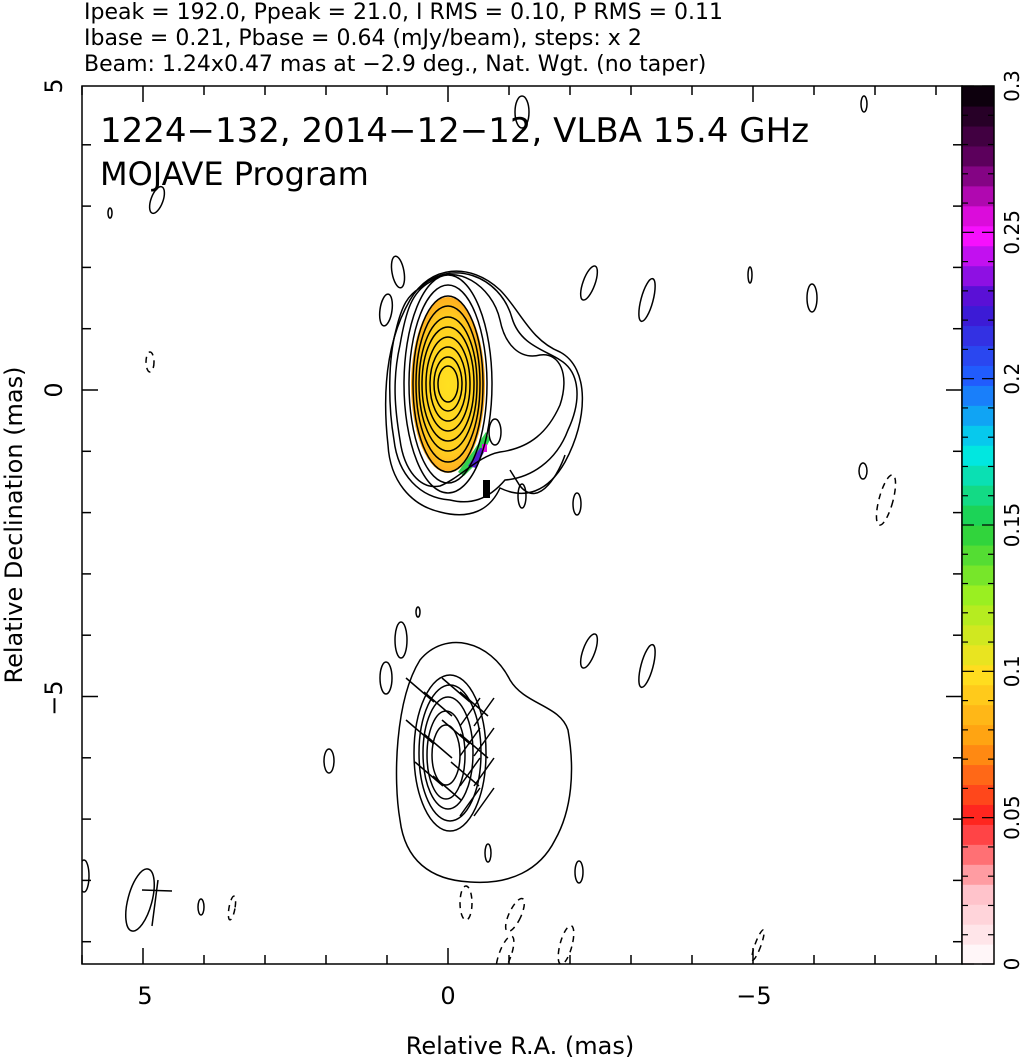  I want to click on evpa-tick, so click(486, 489).